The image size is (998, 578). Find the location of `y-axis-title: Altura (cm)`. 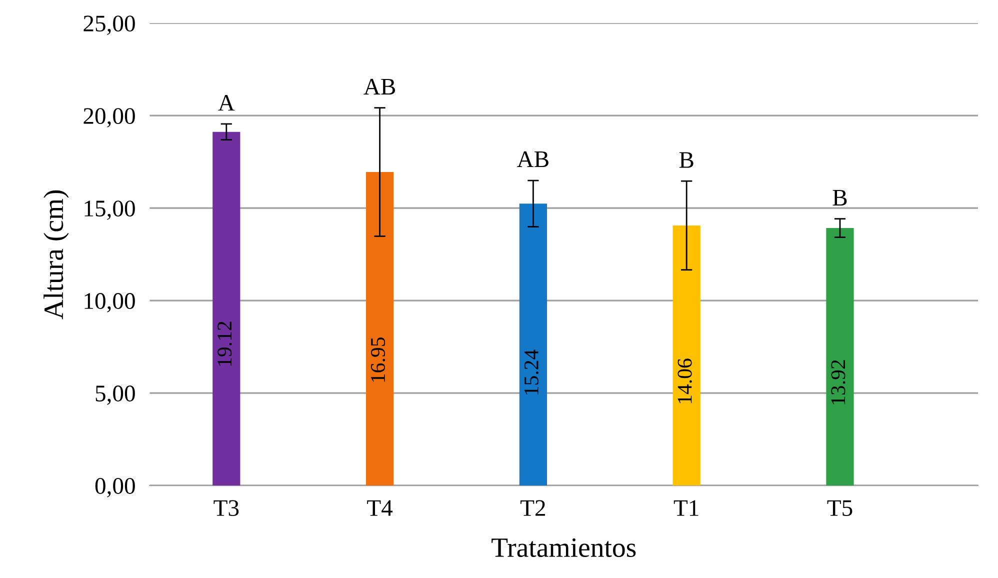

y-axis-title: Altura (cm) is located at coordinates (56, 255).